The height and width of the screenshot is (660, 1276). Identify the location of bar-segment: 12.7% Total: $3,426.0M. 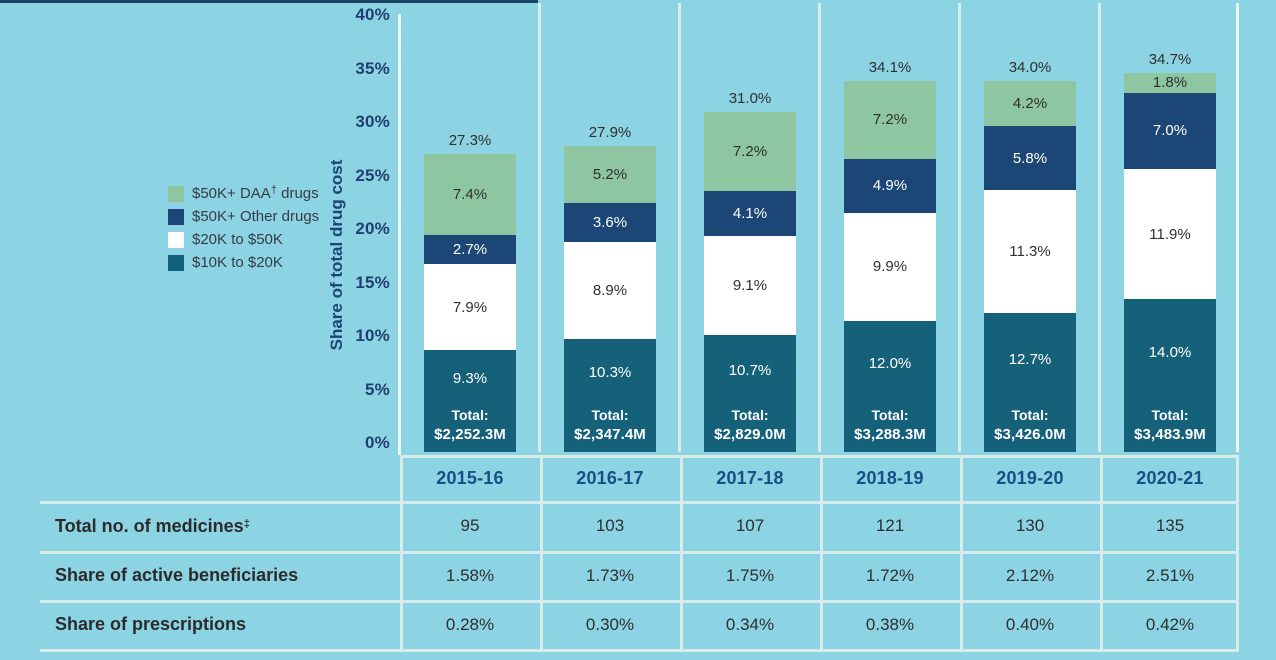
(1030, 382).